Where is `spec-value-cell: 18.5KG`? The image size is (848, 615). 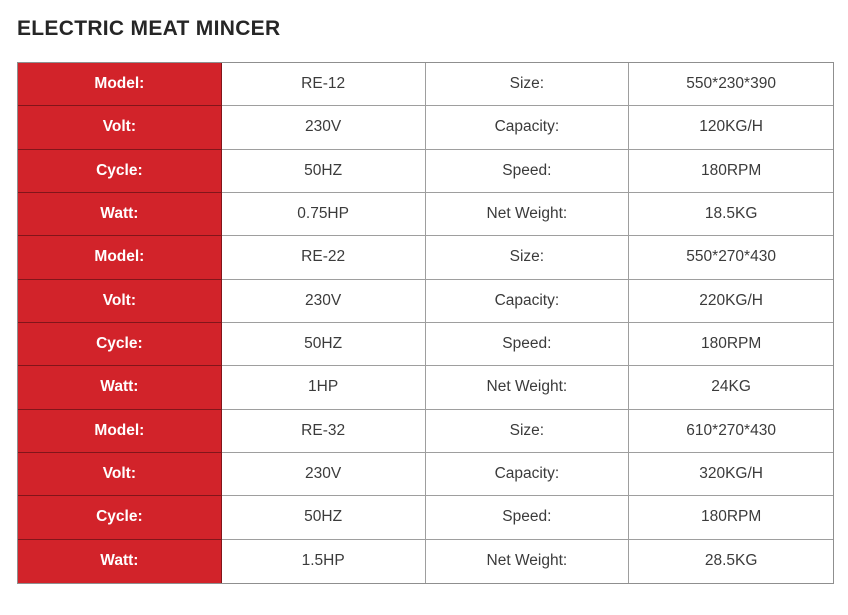 spec-value-cell: 18.5KG is located at coordinates (731, 215).